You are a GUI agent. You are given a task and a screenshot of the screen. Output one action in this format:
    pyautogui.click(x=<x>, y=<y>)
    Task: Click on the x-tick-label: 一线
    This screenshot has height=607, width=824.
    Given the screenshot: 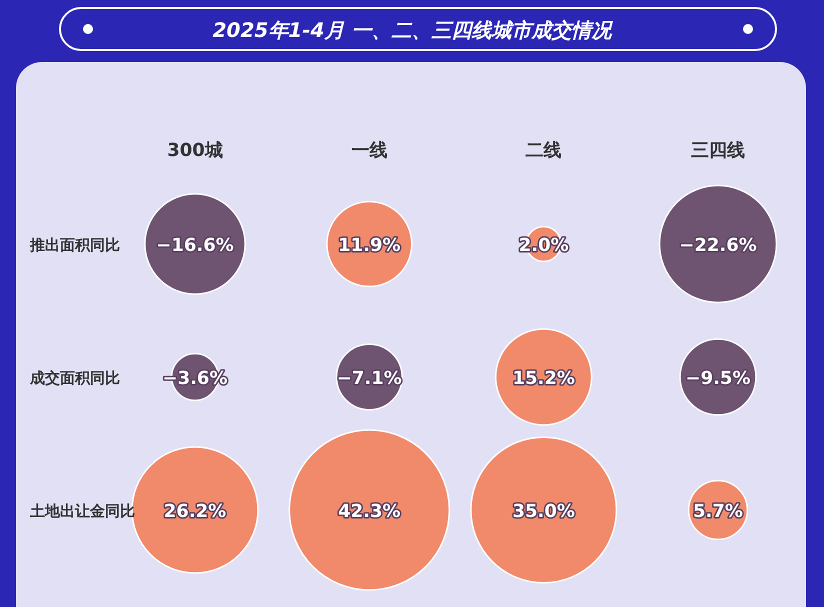 What is the action you would take?
    pyautogui.click(x=369, y=150)
    